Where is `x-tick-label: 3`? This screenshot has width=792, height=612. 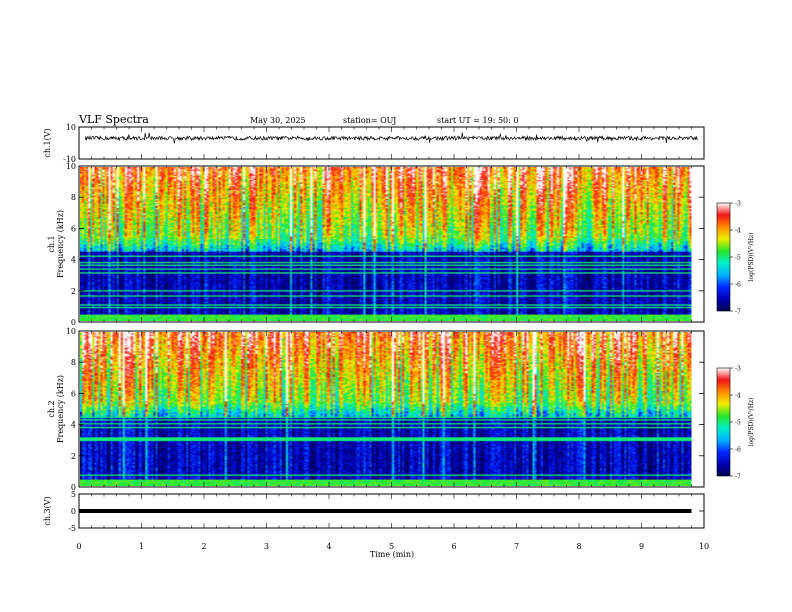
x-tick-label: 3 is located at coordinates (266, 546).